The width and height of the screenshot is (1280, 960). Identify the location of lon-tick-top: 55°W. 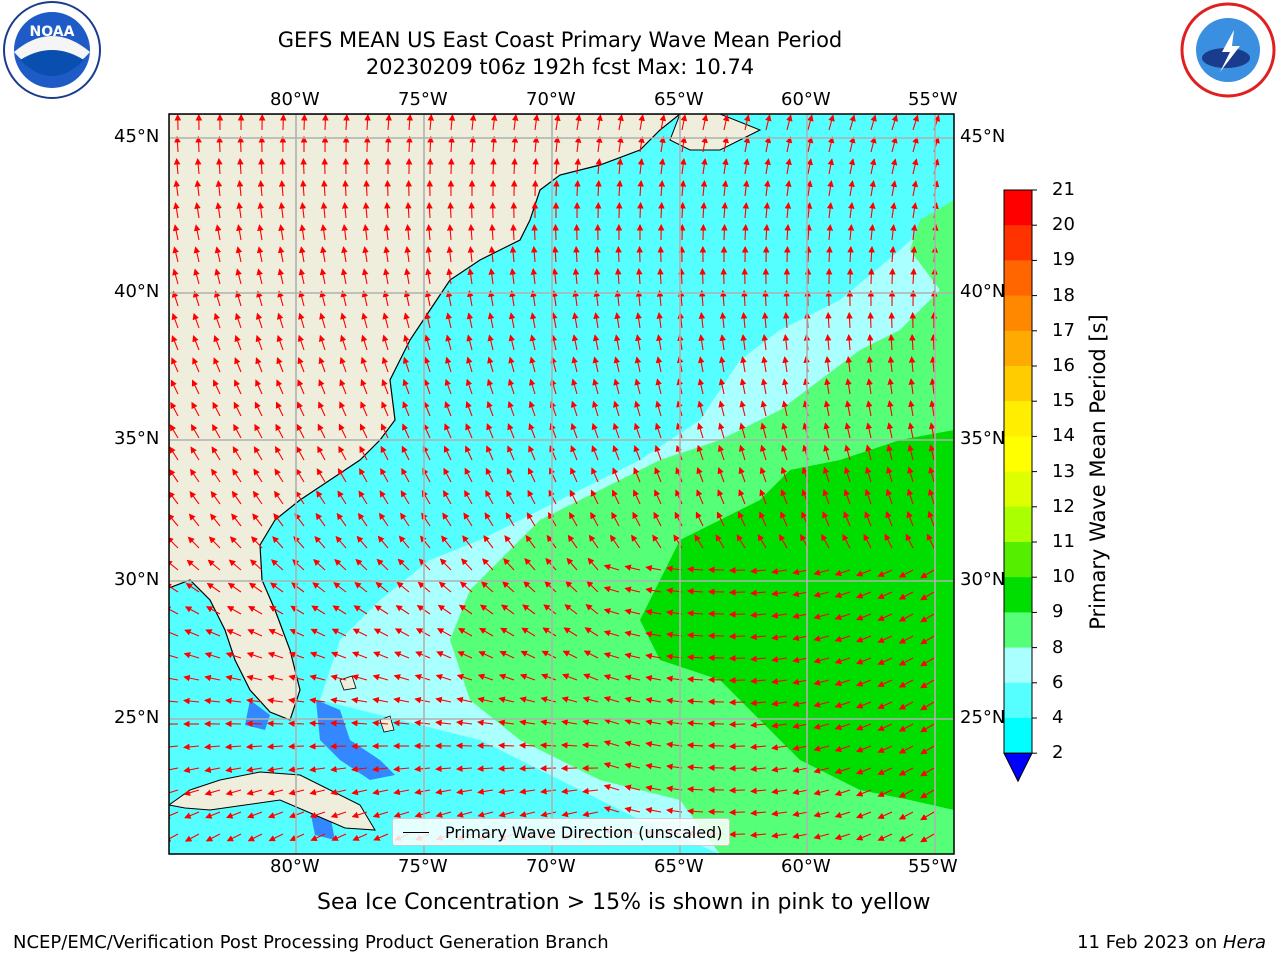
(933, 99).